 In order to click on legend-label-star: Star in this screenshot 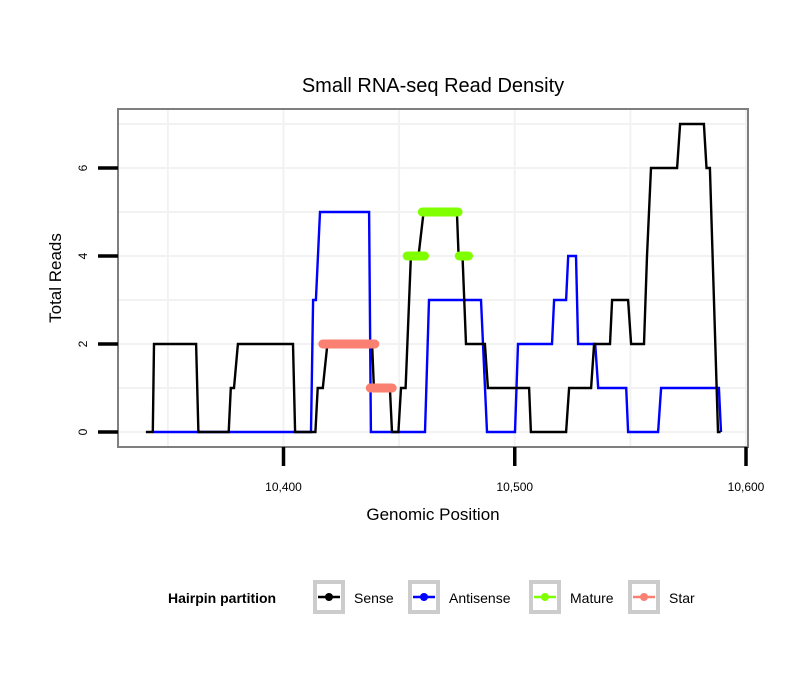, I will do `click(682, 598)`.